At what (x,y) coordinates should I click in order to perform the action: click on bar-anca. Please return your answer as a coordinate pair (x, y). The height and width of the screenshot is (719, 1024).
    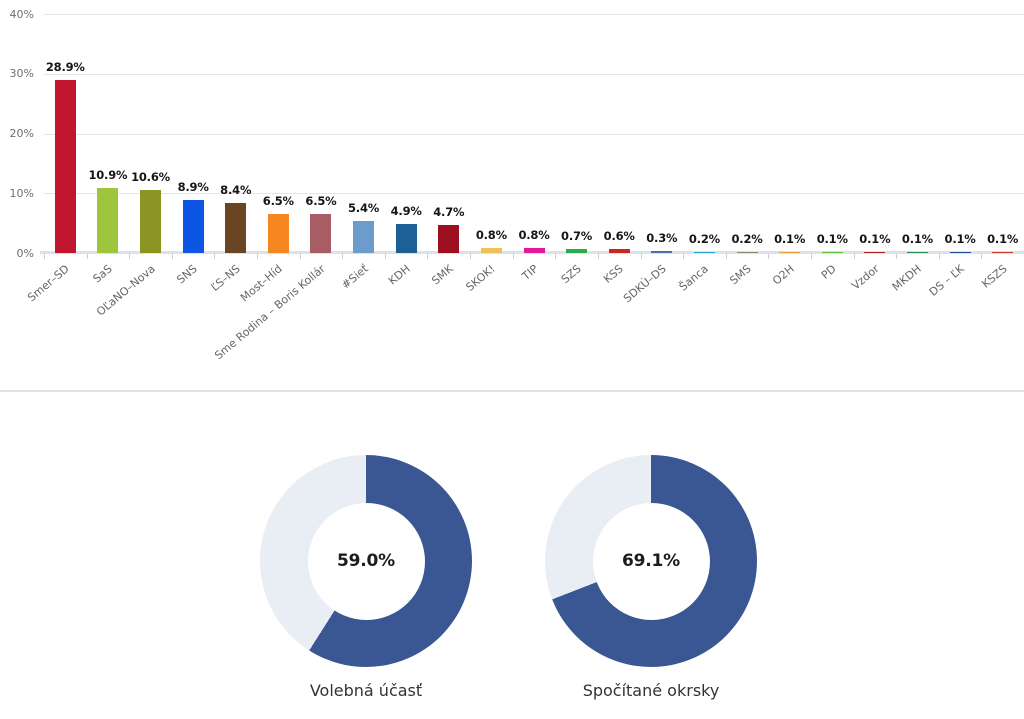
    Looking at the image, I should click on (704, 252).